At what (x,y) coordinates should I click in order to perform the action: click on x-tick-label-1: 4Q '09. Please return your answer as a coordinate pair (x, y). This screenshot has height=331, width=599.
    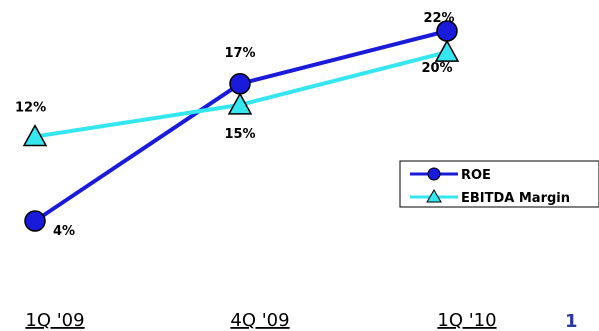
    Looking at the image, I should click on (259, 320).